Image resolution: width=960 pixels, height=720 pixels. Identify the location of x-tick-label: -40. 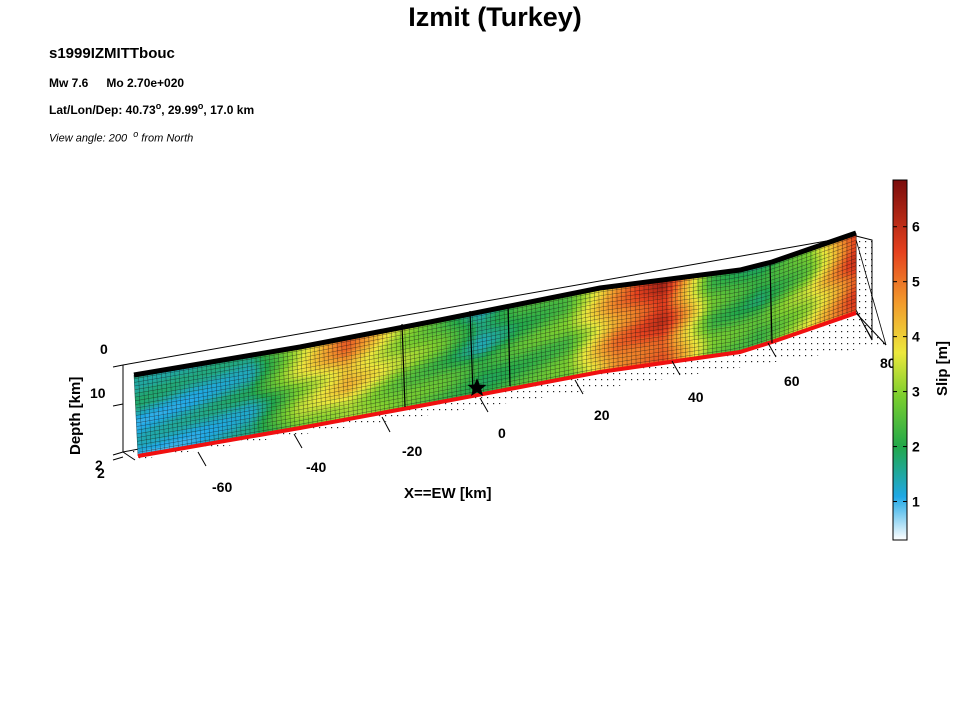
(316, 467).